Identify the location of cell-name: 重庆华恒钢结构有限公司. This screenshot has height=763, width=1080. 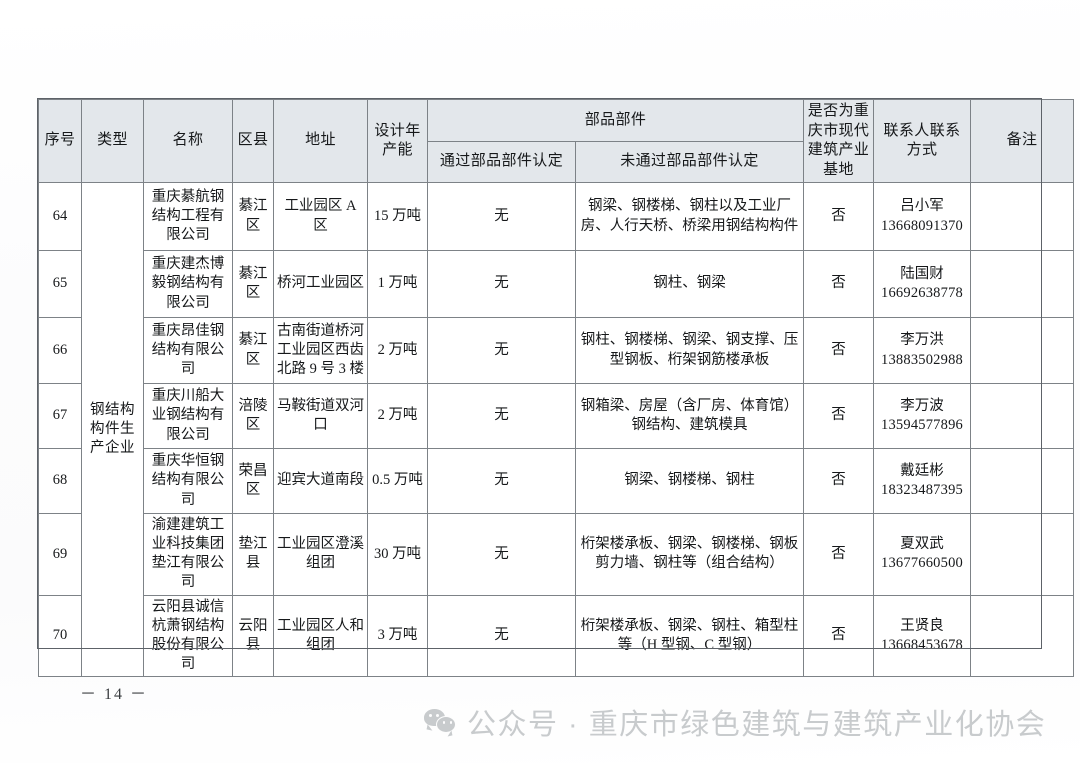
(188, 481).